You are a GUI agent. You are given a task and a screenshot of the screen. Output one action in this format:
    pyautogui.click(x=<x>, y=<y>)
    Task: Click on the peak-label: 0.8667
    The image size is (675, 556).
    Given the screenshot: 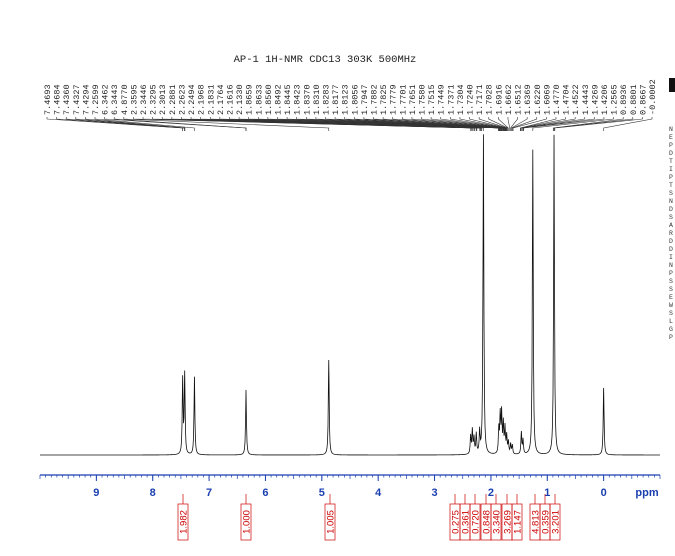 What is the action you would take?
    pyautogui.click(x=643, y=99)
    